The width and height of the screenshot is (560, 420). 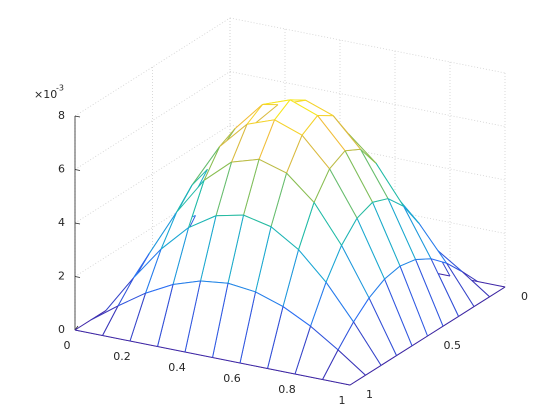 What do you see at coordinates (45, 94) in the screenshot?
I see `z-exponent-base: ×10` at bounding box center [45, 94].